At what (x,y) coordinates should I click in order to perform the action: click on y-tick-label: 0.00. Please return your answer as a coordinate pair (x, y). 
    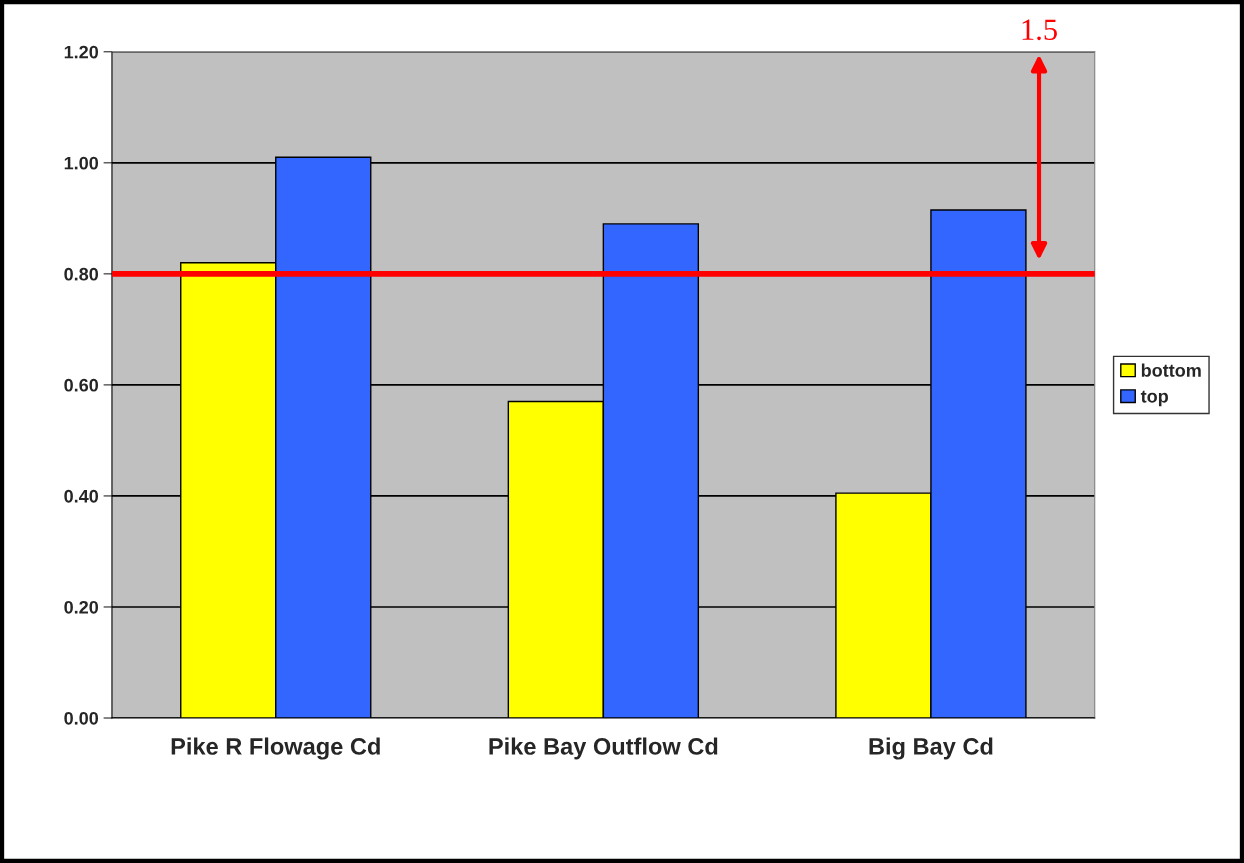
    Looking at the image, I should click on (81, 718).